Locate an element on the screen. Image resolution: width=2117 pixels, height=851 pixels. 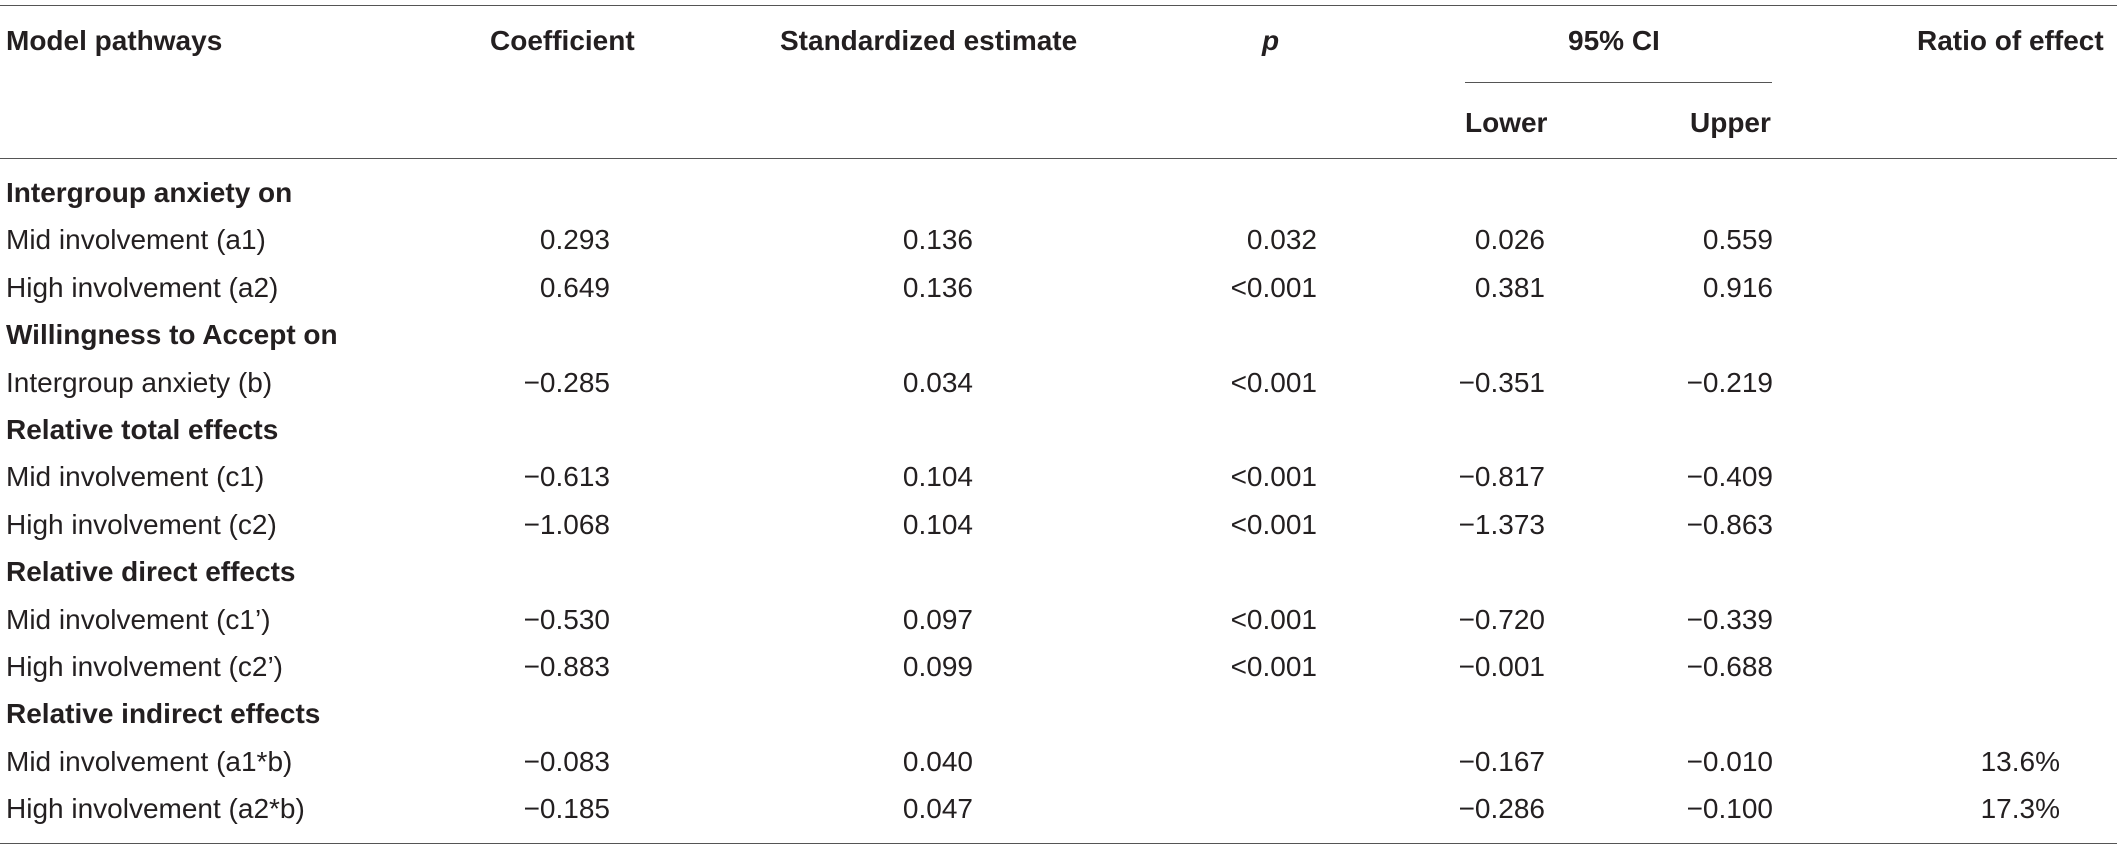
header-model-pathways: Model pathways is located at coordinates (114, 40).